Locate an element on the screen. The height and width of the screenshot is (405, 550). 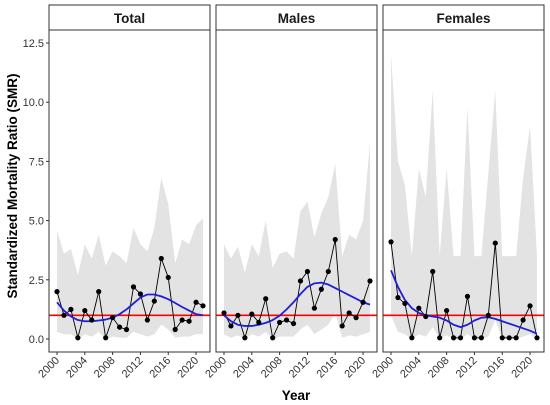
y-axis-title: Standardized Mortality Ratio (SMR) is located at coordinates (12, 185).